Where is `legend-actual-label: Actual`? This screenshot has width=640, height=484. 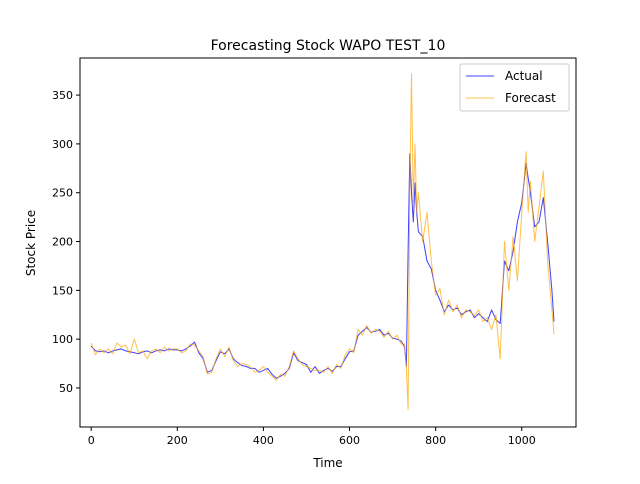 legend-actual-label: Actual is located at coordinates (524, 76).